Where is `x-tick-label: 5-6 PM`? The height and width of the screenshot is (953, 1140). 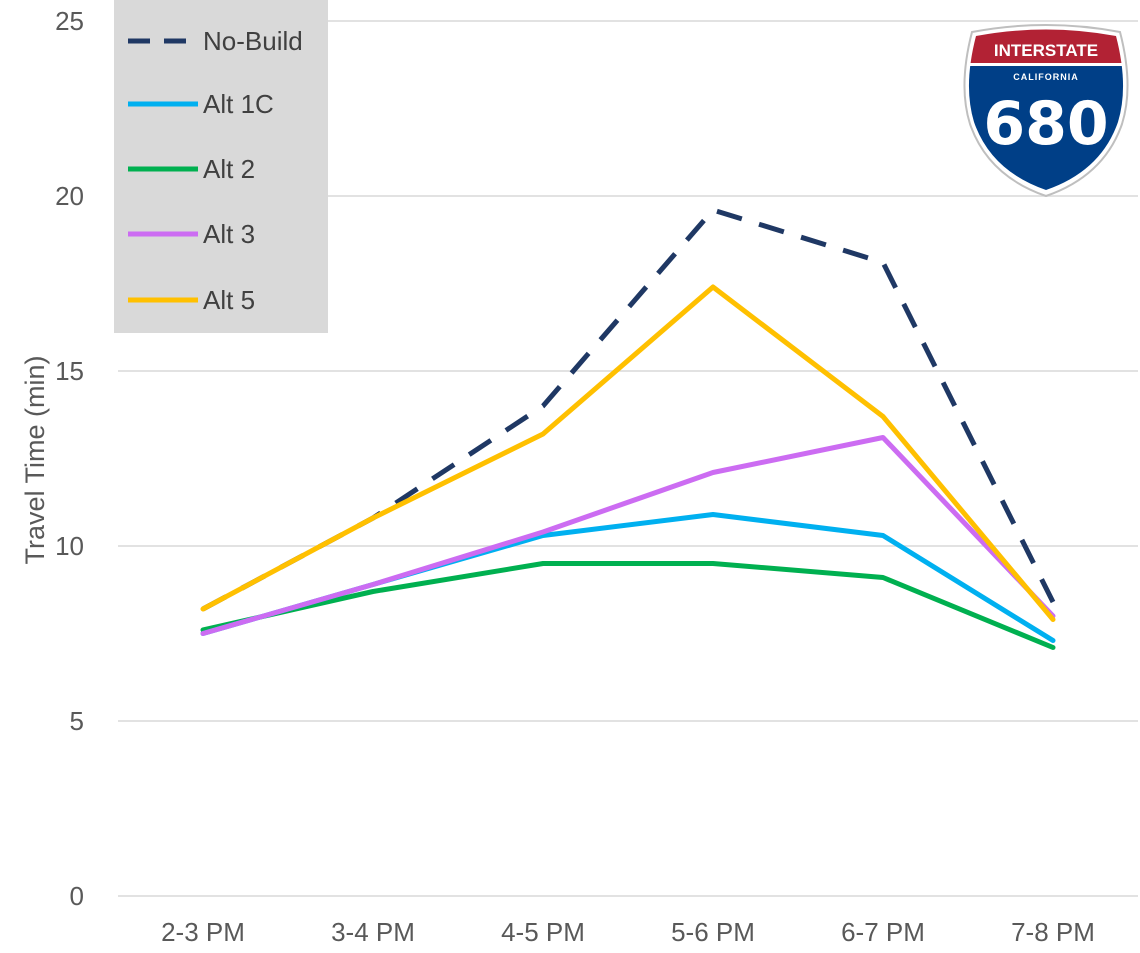 x-tick-label: 5-6 PM is located at coordinates (713, 932).